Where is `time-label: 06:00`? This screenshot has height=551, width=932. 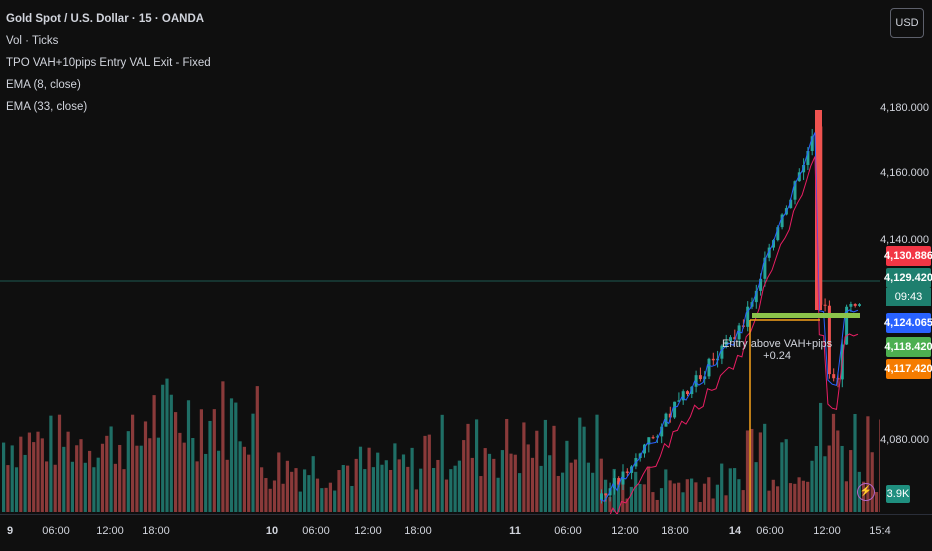 time-label: 06:00 is located at coordinates (316, 531).